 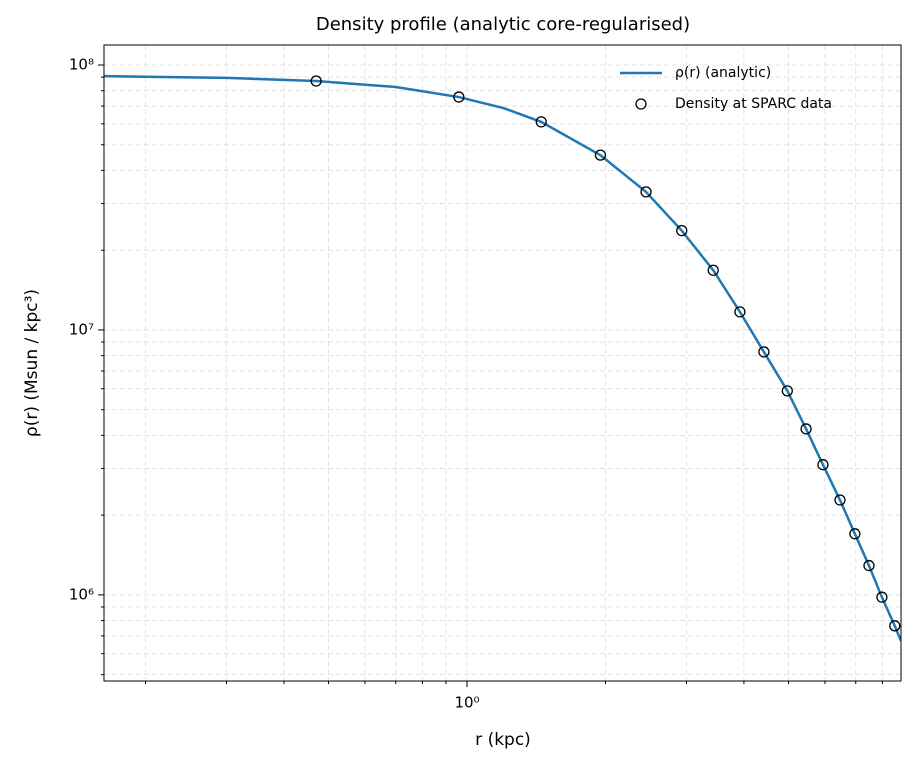 What do you see at coordinates (81, 594) in the screenshot?
I see `y-tick-label: 10⁶` at bounding box center [81, 594].